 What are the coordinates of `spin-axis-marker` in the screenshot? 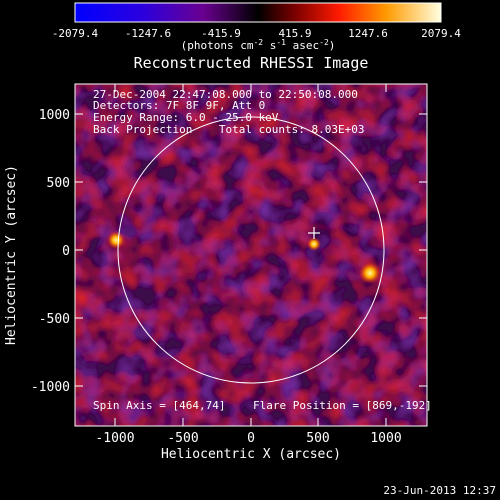 It's located at (314, 233).